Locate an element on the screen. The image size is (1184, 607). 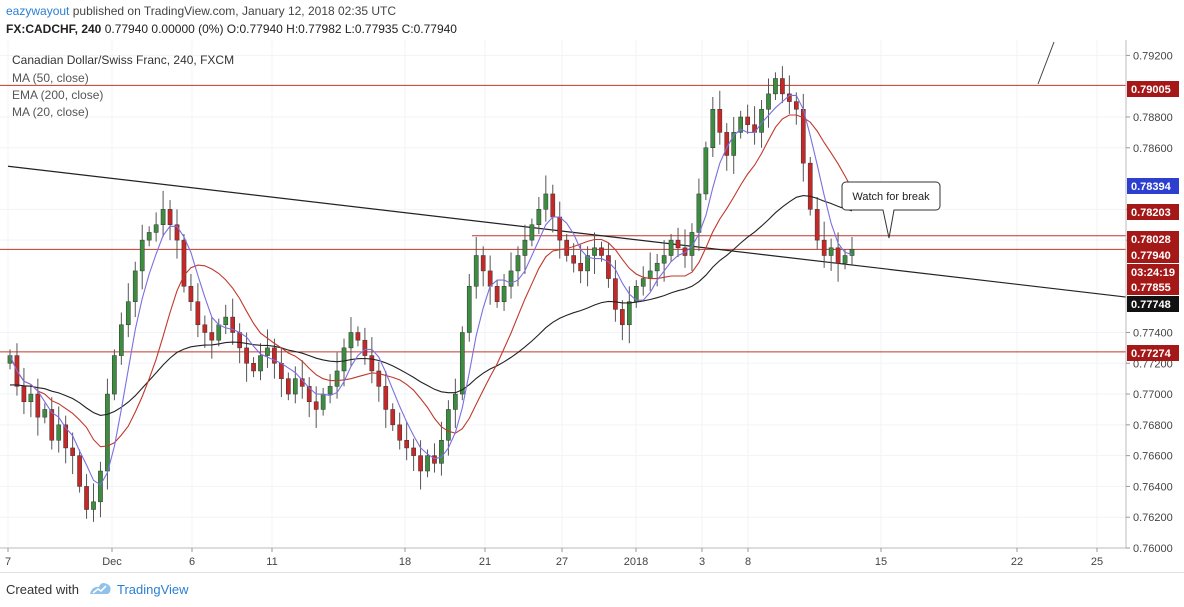
footer: Created with TradingView is located at coordinates (592, 589).